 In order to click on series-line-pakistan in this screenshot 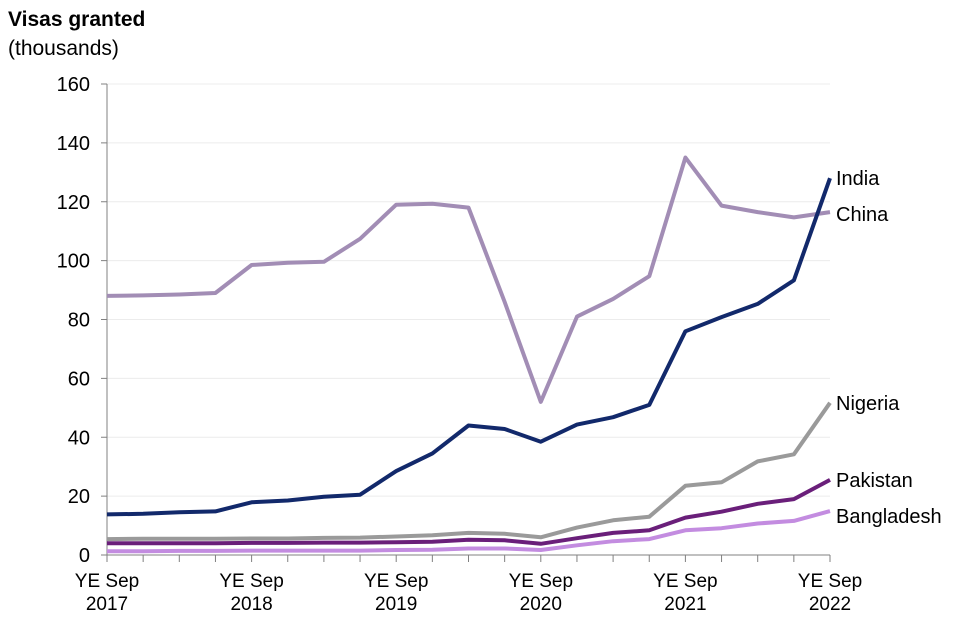, I will do `click(469, 512)`.